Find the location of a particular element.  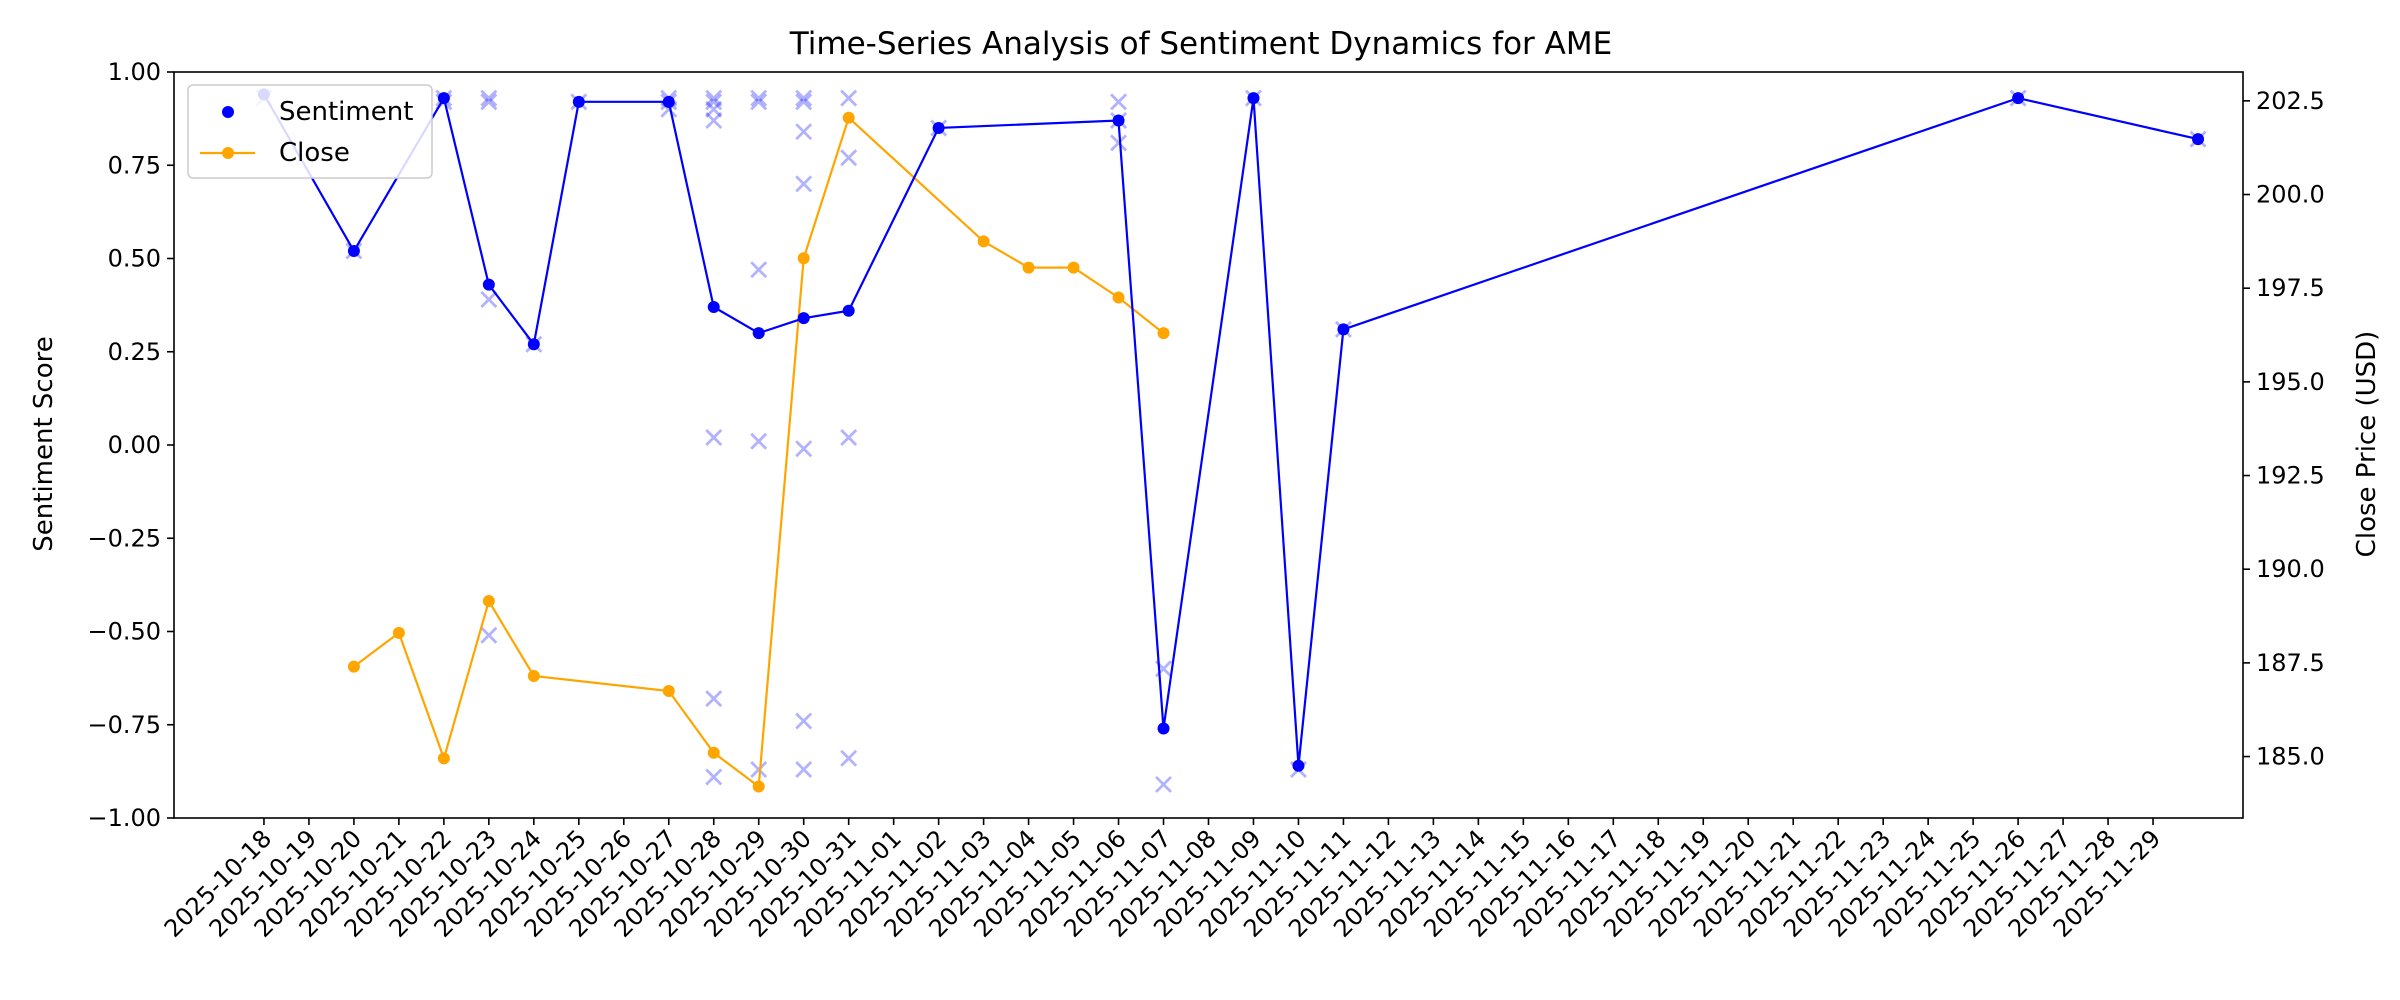

legend-close-label: Close is located at coordinates (314, 153).